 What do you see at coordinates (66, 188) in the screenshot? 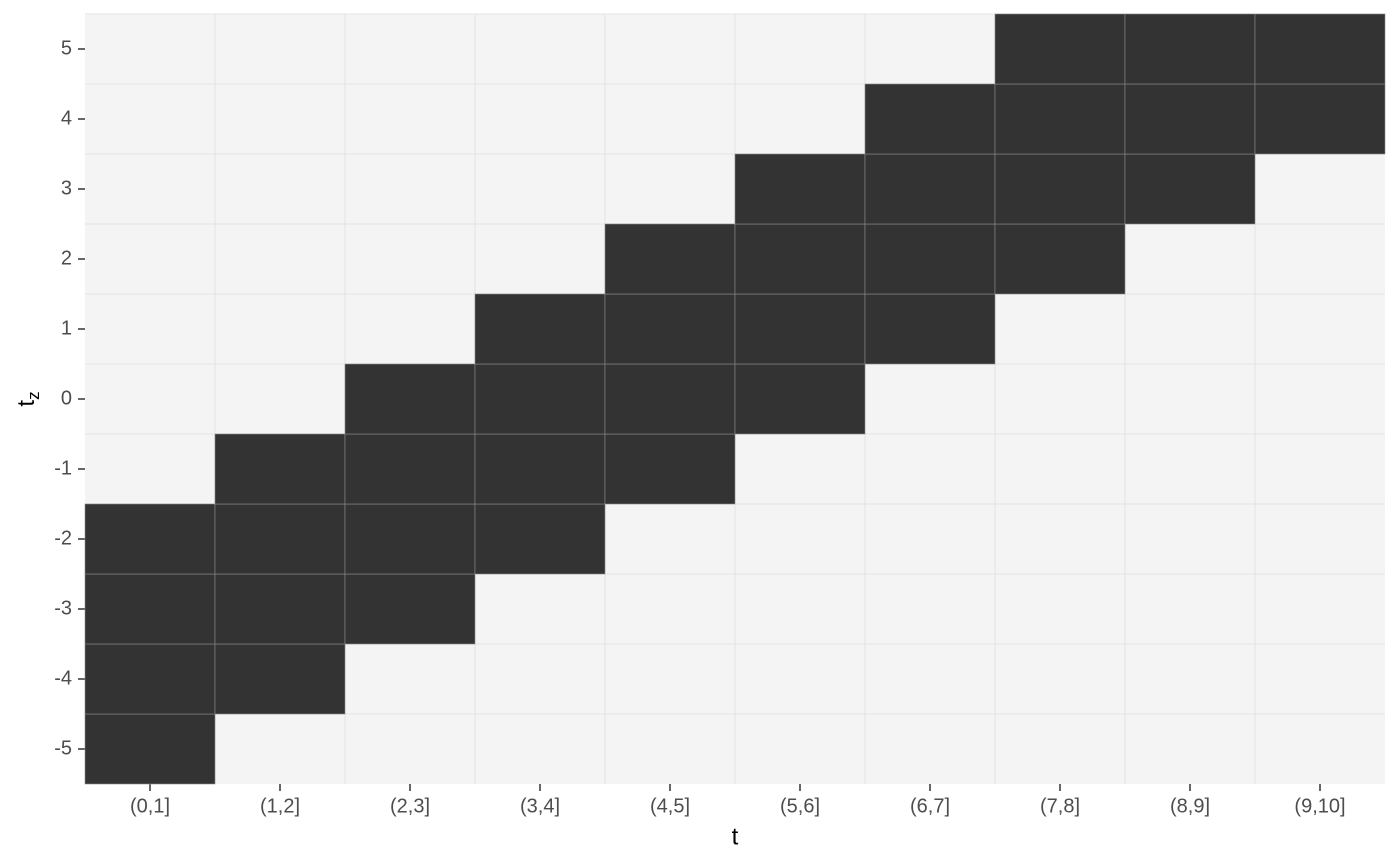
I see `y-tick-label: 3` at bounding box center [66, 188].